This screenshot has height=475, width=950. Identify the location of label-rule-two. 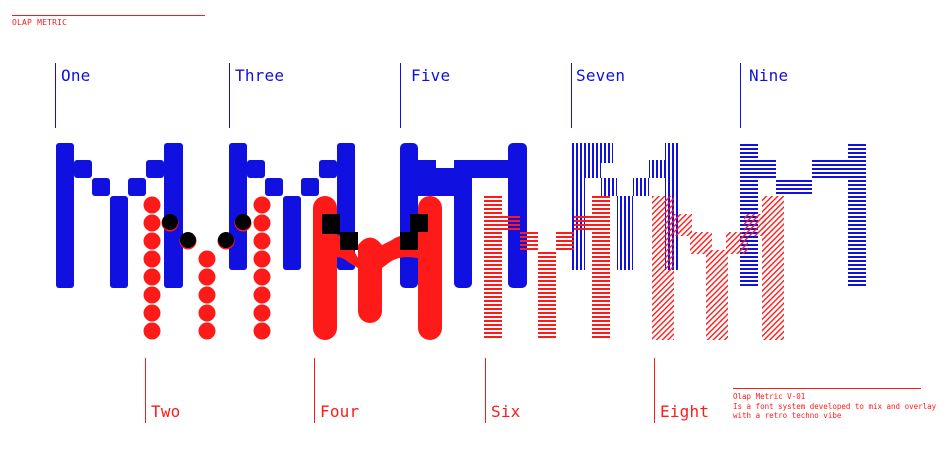
(145, 390).